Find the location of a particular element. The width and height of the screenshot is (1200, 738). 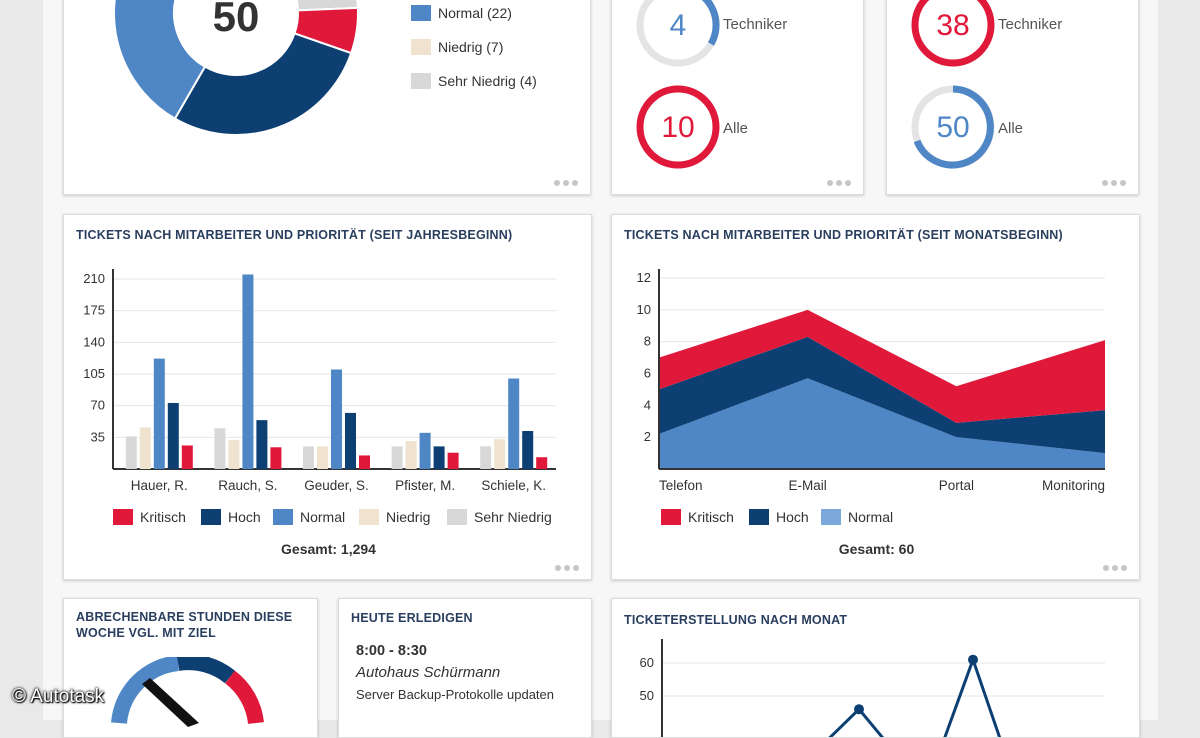

monthly-line is located at coordinates (915, 696).